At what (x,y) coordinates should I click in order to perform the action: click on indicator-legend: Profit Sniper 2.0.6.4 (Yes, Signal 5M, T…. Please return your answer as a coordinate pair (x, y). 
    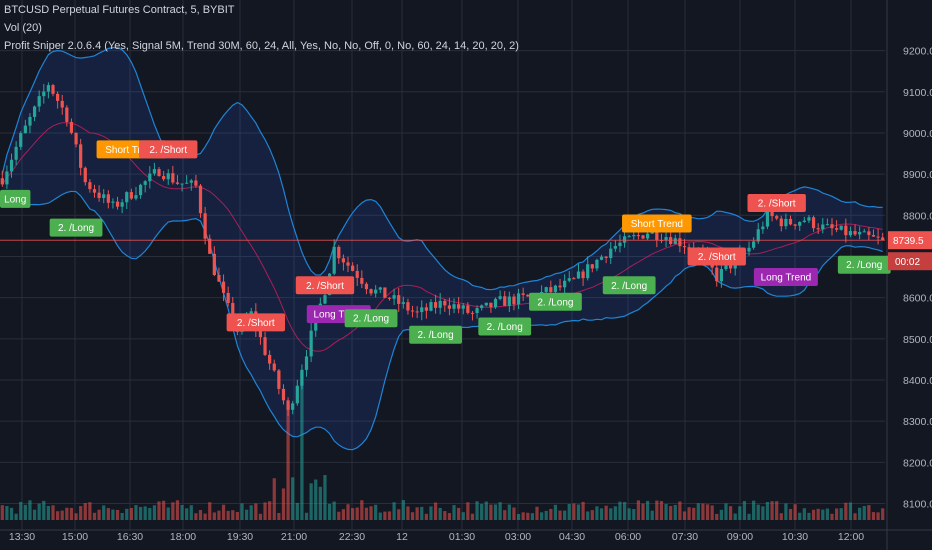
    Looking at the image, I should click on (261, 46).